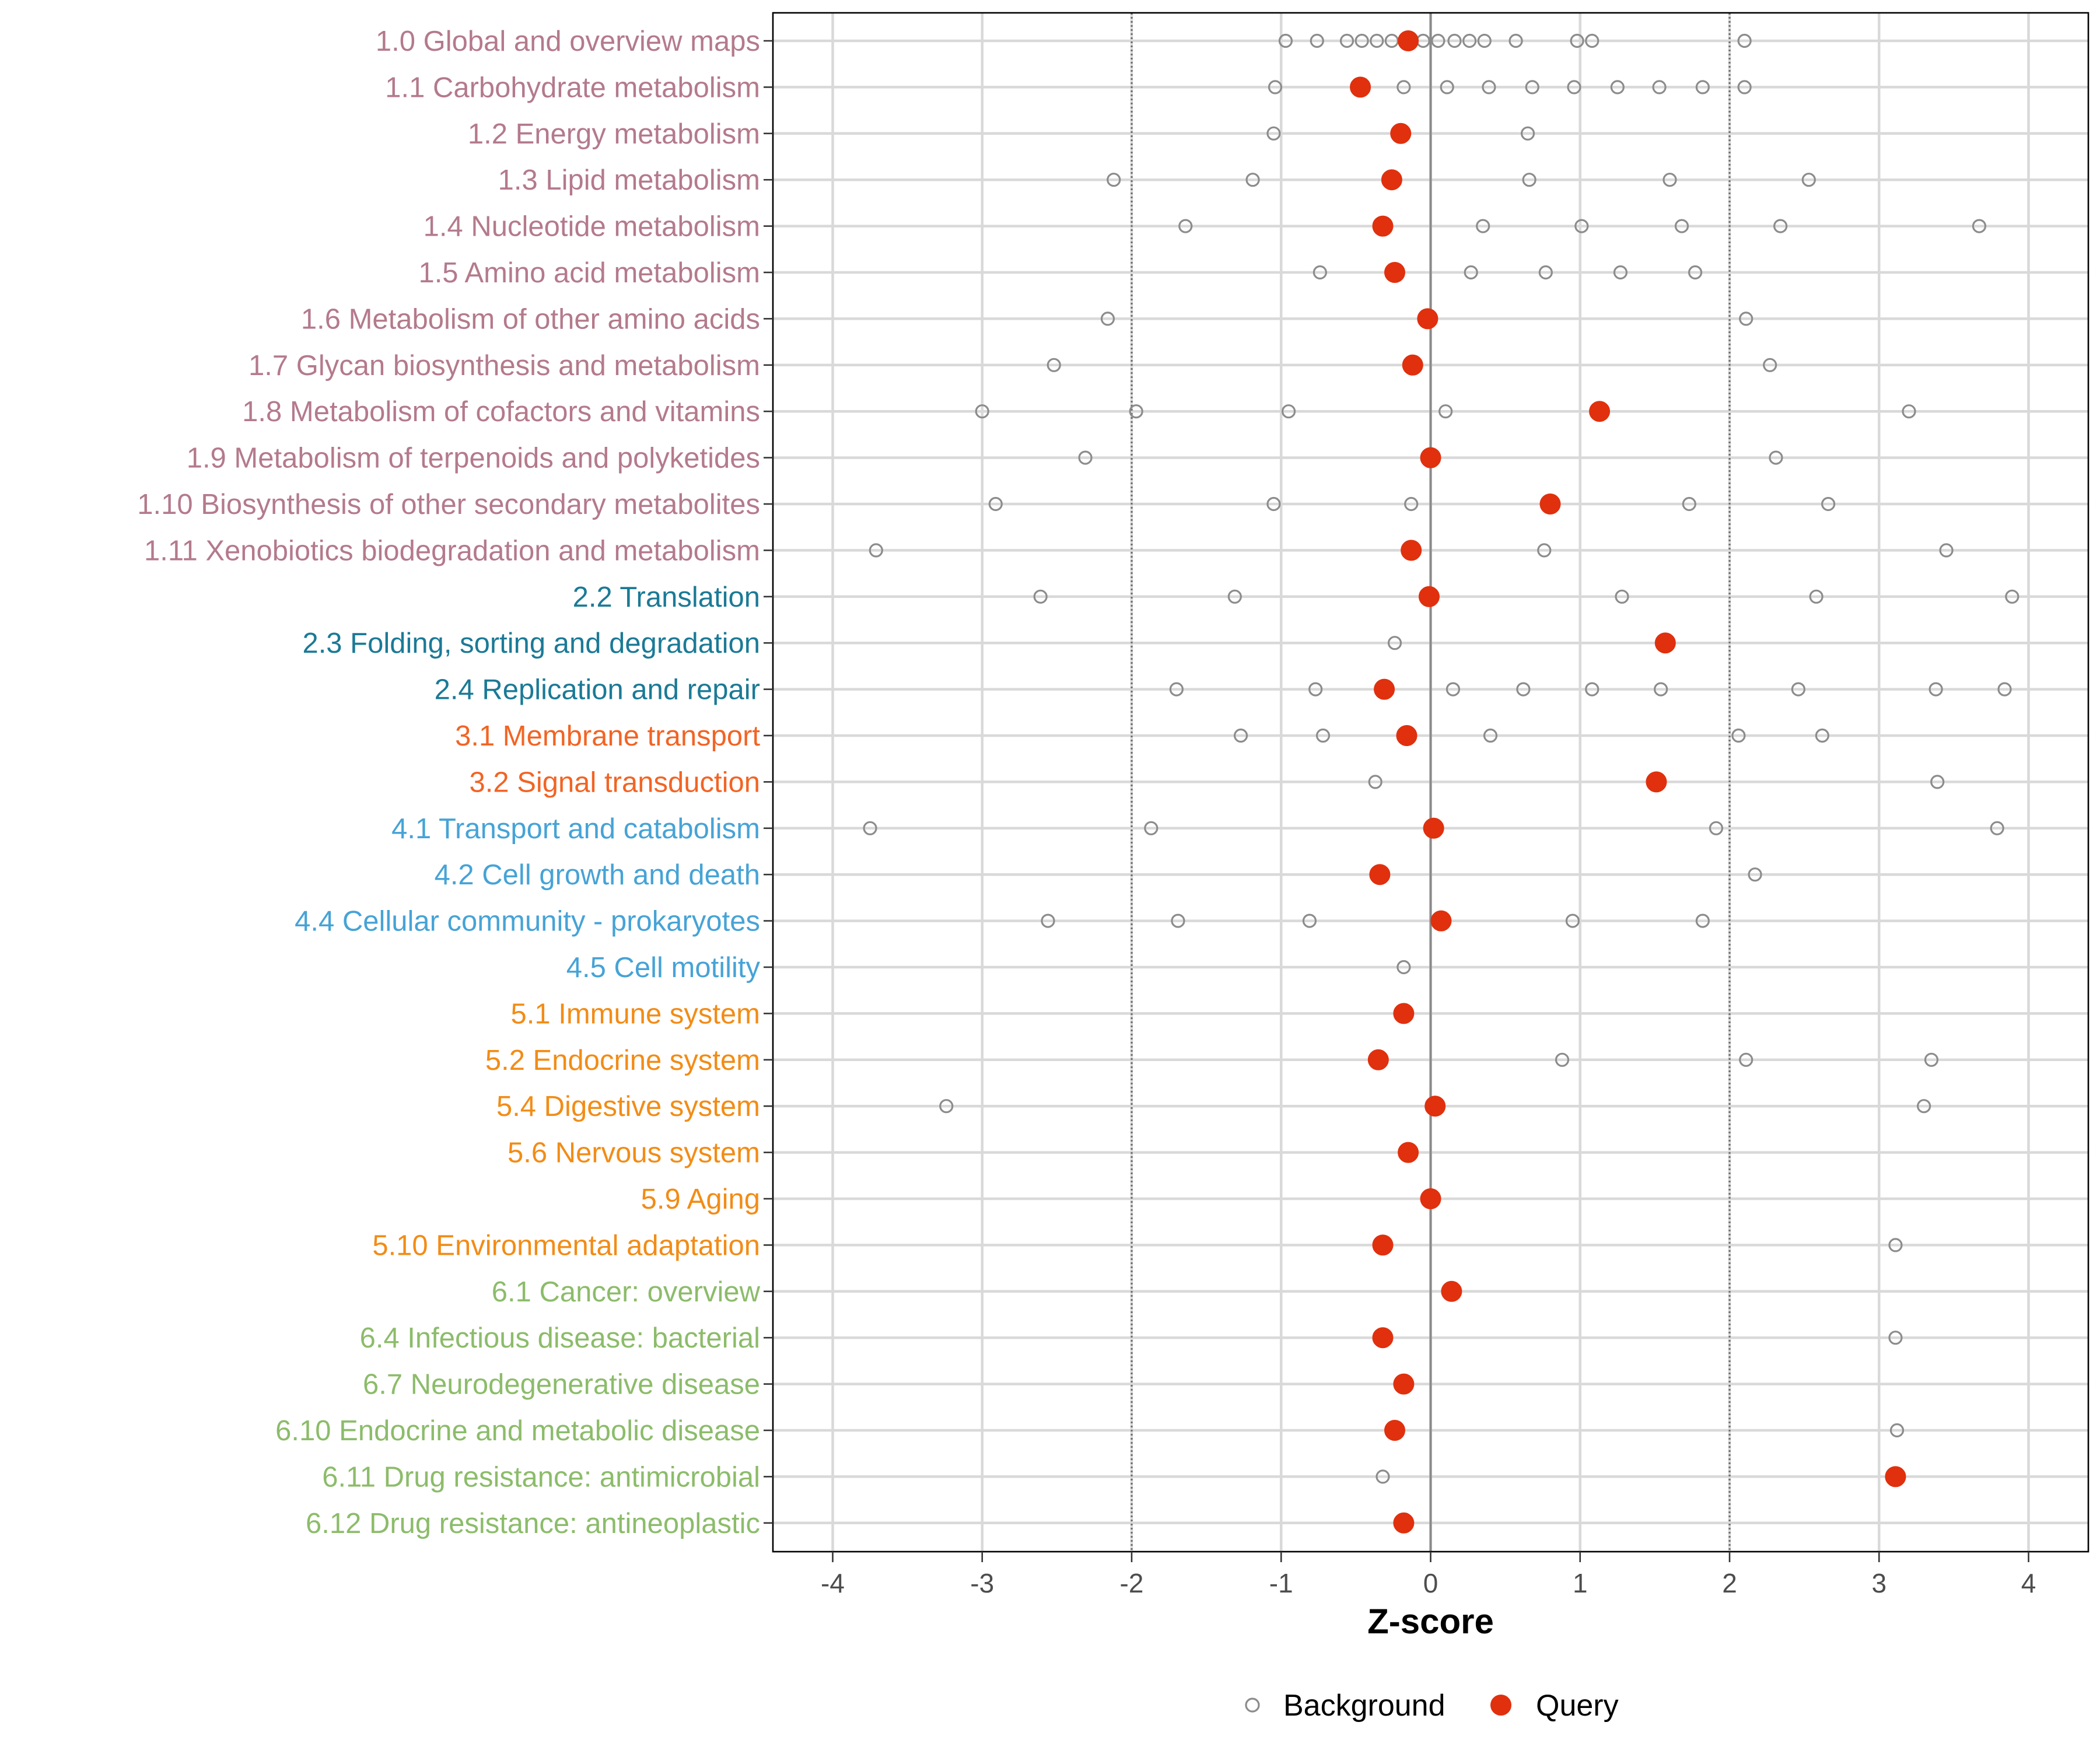 The width and height of the screenshot is (2100, 1750). What do you see at coordinates (629, 180) in the screenshot?
I see `category-label: 1.3 Lipid metabolism` at bounding box center [629, 180].